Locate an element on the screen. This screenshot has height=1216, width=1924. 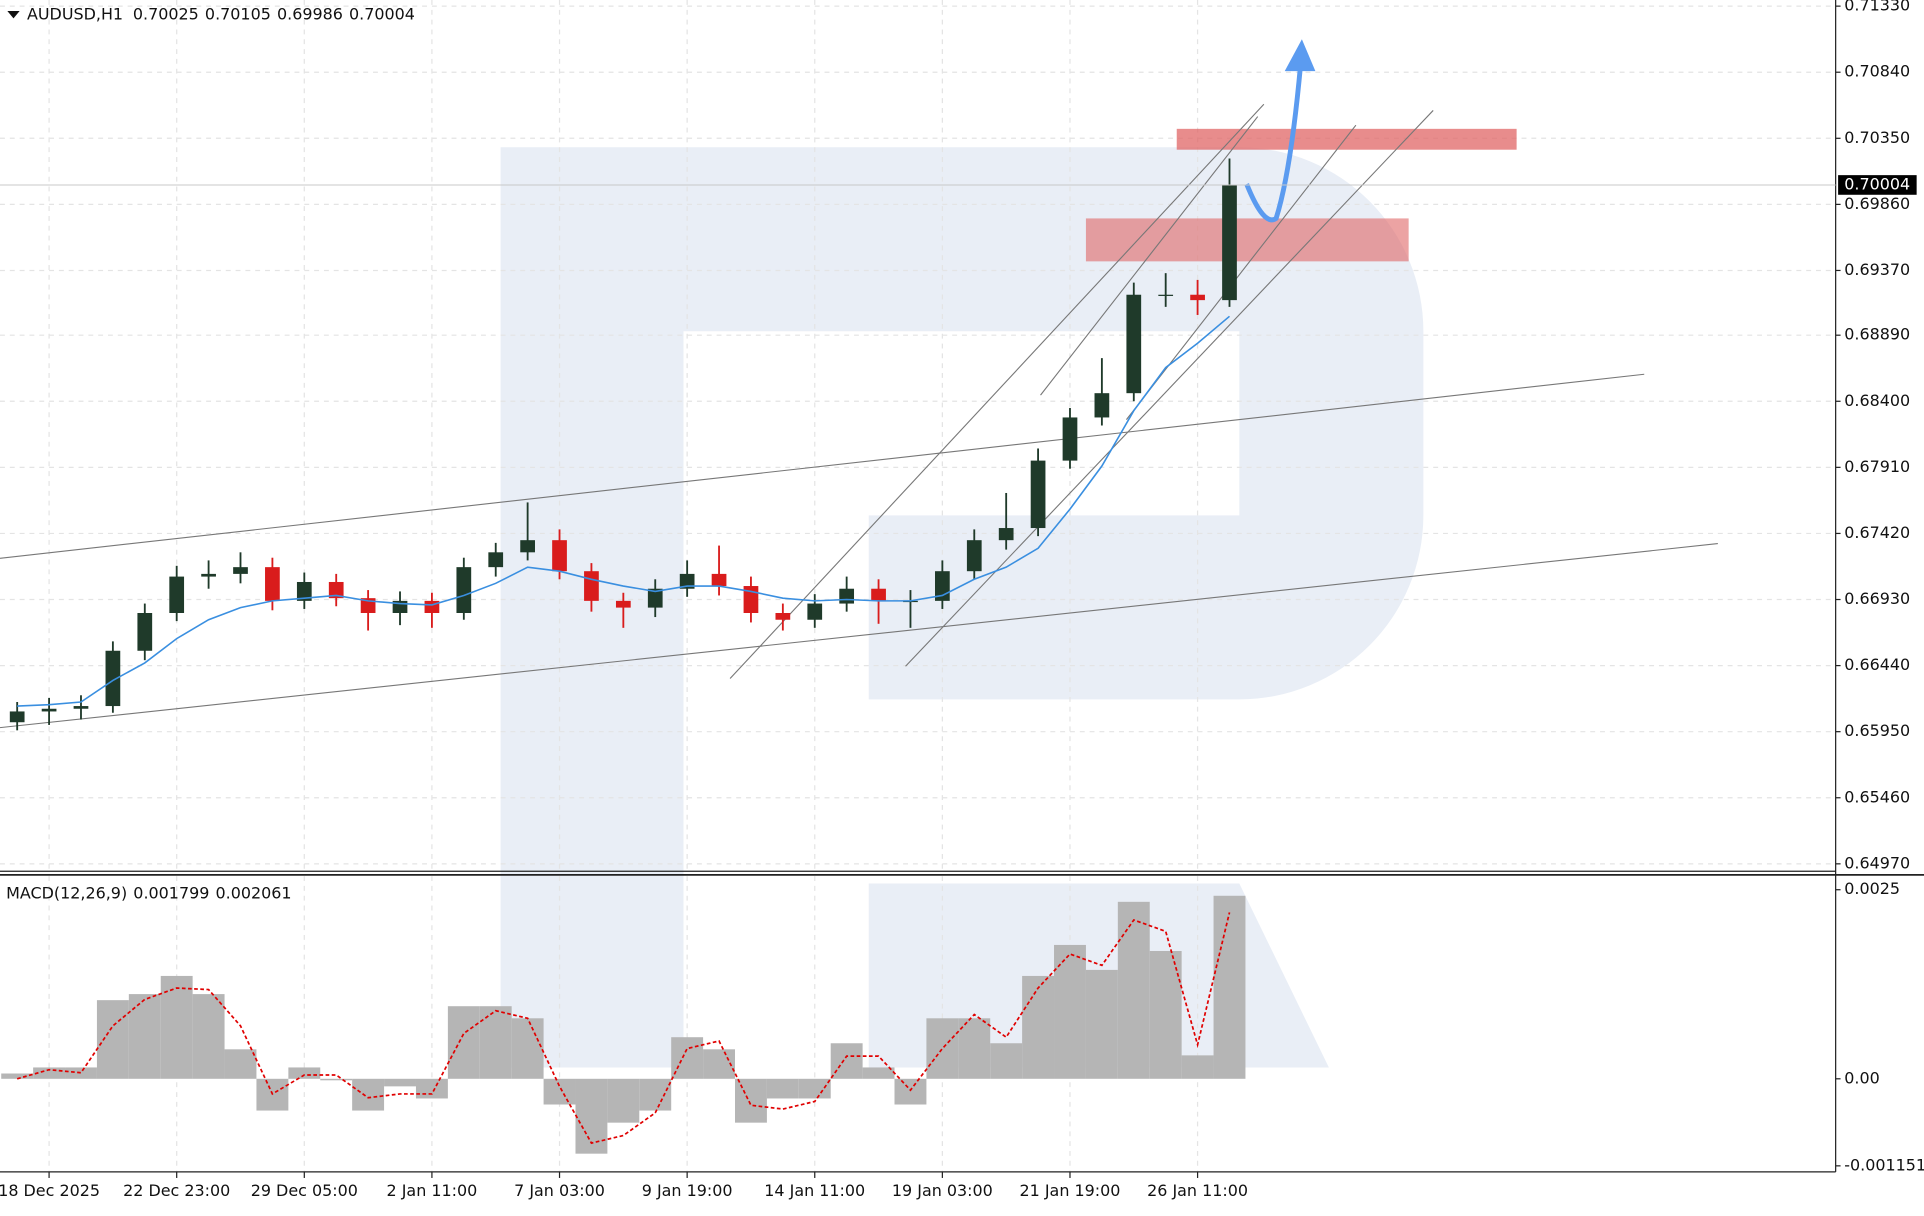
x-tick-label: 7 Jan 03:00 is located at coordinates (559, 1190).